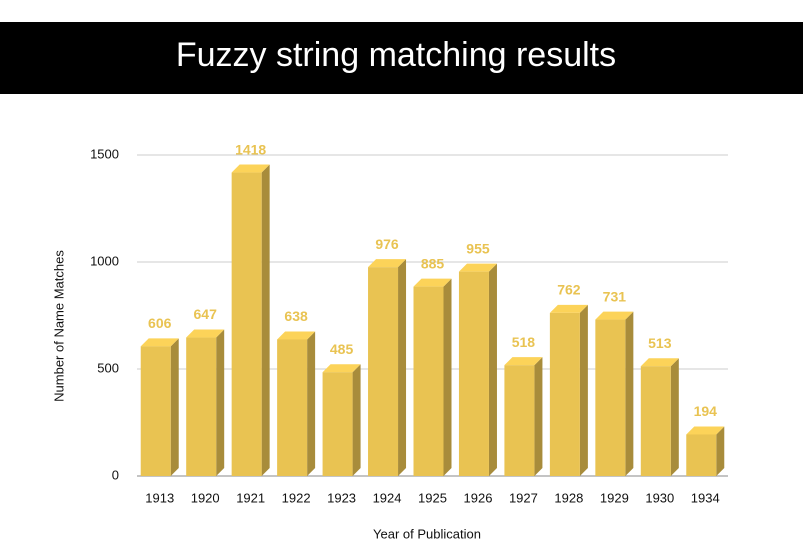  What do you see at coordinates (108, 367) in the screenshot?
I see `y-tick-label: 500` at bounding box center [108, 367].